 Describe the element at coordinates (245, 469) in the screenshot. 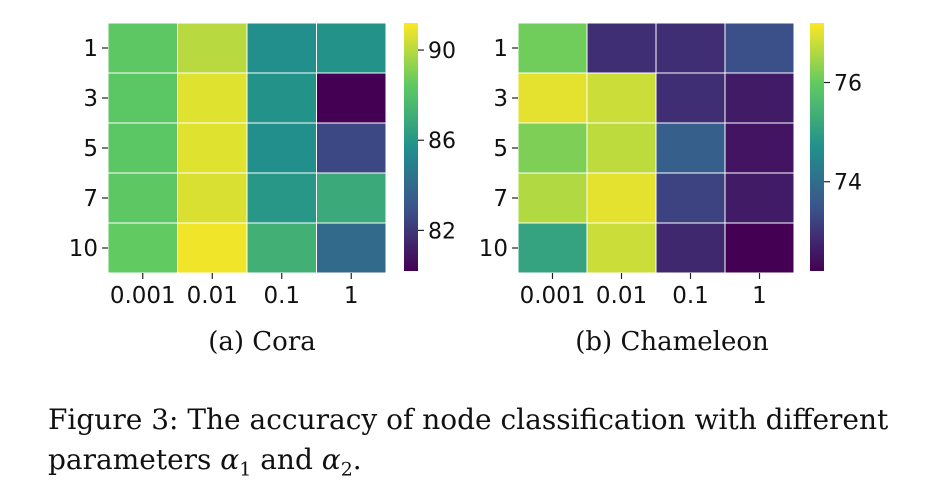

I see `alpha-1-subscript: 1` at that location.